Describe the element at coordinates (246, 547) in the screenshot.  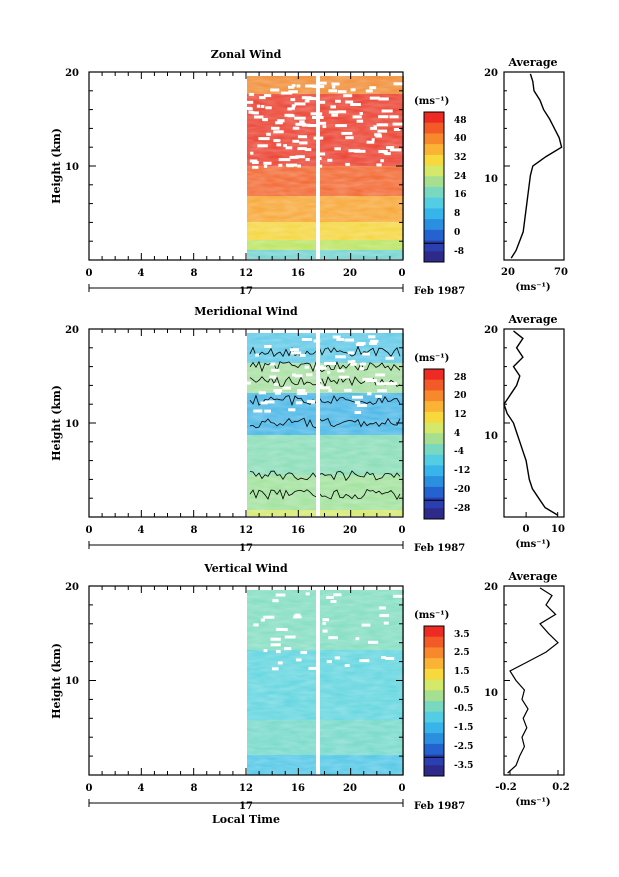
I see `day-bar: 17` at that location.